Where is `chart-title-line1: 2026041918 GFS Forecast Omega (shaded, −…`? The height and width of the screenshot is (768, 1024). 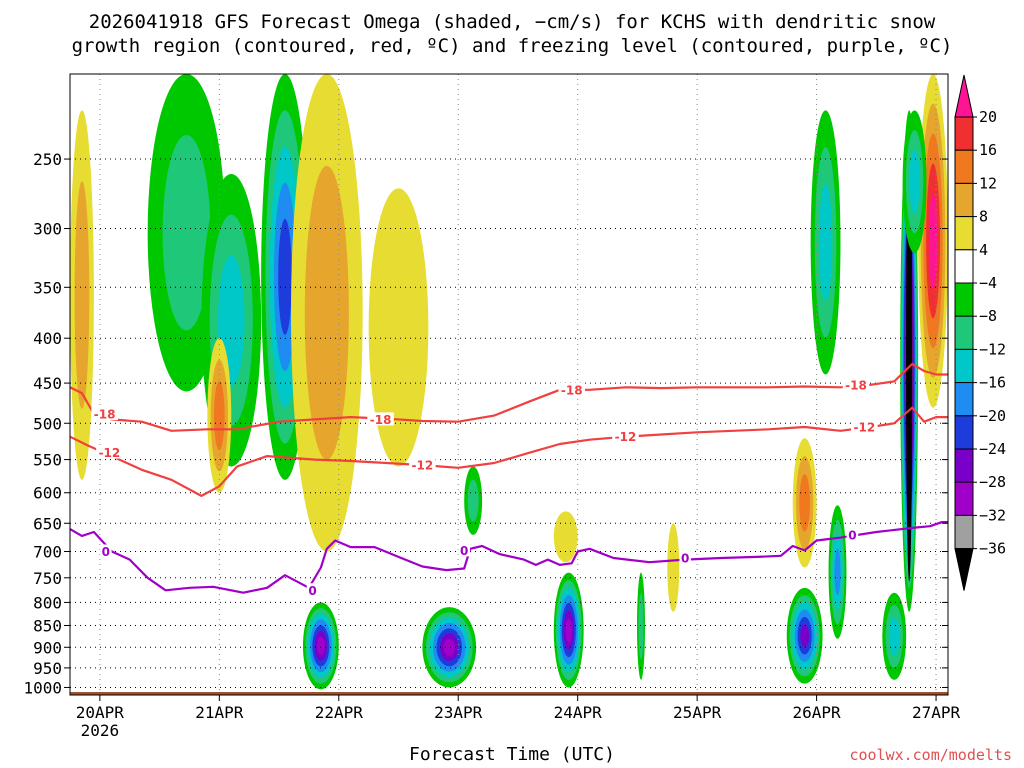 chart-title-line1: 2026041918 GFS Forecast Omega (shaded, −… is located at coordinates (512, 22).